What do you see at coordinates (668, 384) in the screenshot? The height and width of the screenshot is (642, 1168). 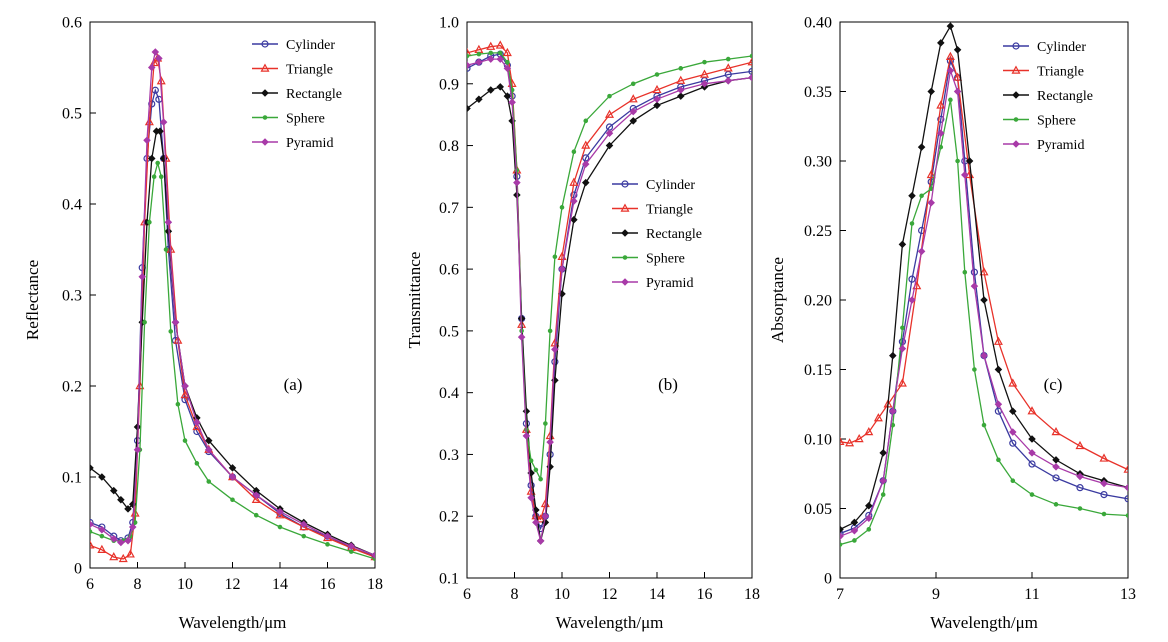 I see `panel-label: (b)` at bounding box center [668, 384].